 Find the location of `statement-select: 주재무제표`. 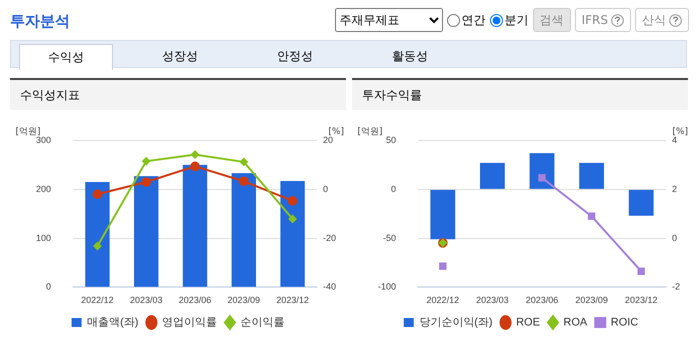

statement-select: 주재무제표 is located at coordinates (388, 20).